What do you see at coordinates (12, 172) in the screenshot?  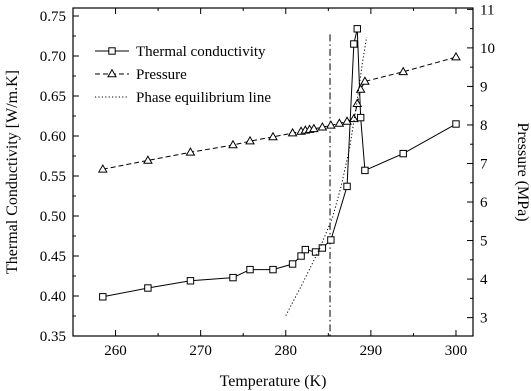 I see `y-left-axis-title: Thermal Conductivity [W/m.K]` at bounding box center [12, 172].